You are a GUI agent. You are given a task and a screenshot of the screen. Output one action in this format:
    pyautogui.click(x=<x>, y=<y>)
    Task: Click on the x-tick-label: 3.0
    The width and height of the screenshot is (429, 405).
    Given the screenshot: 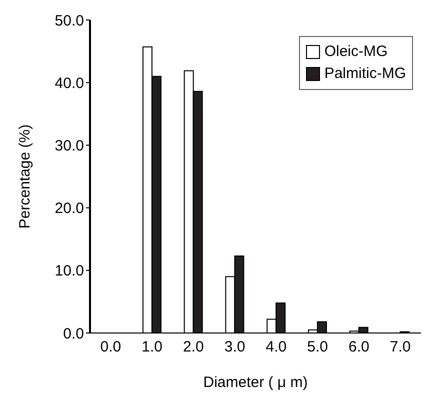 What is the action you would take?
    pyautogui.click(x=235, y=347)
    